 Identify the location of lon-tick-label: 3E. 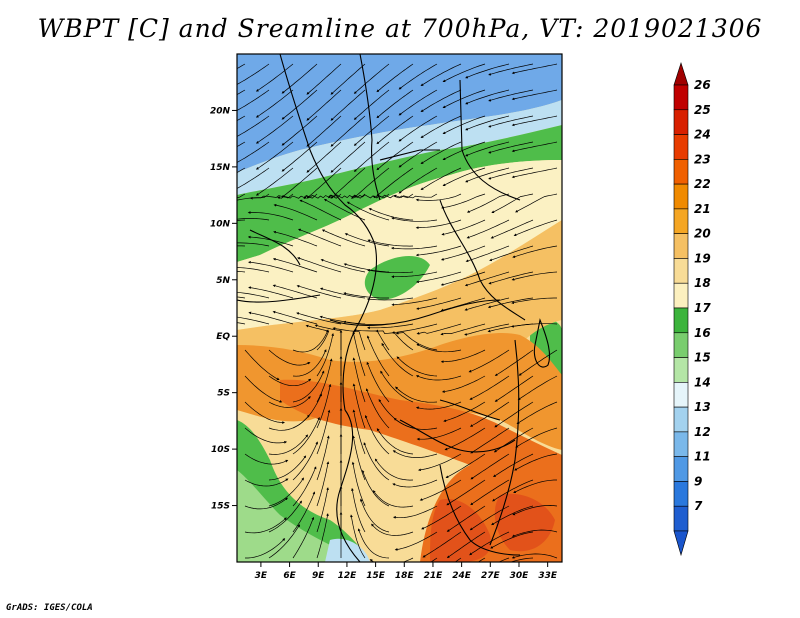
(261, 576).